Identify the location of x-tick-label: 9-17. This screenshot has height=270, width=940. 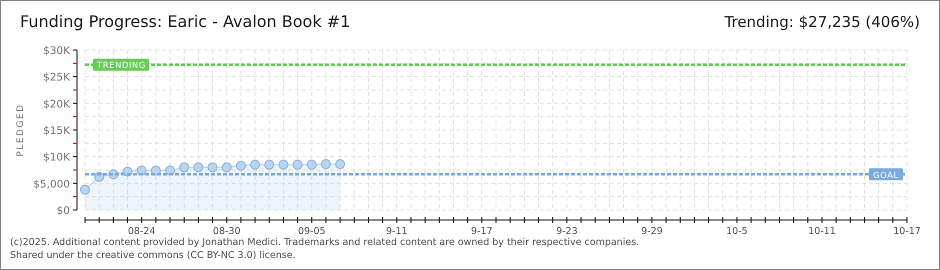
(482, 231).